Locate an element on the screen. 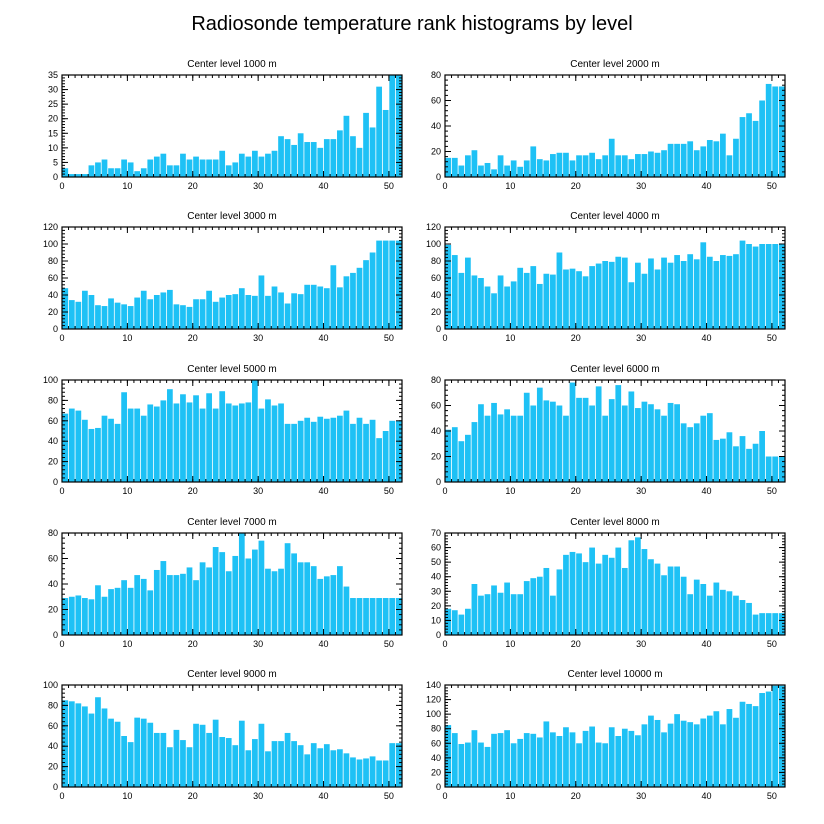  y-tick-label: 80 is located at coordinates (436, 75).